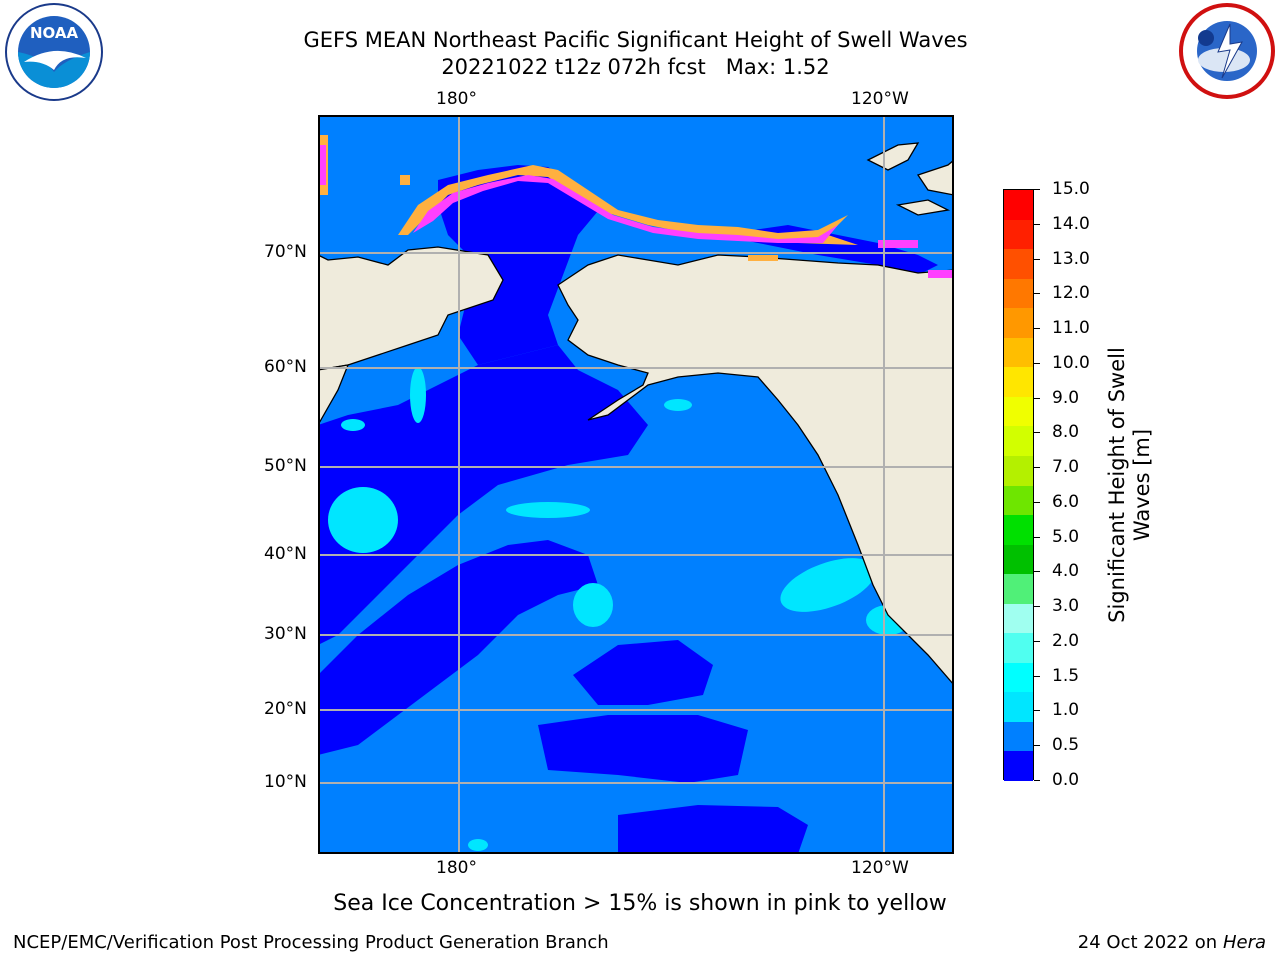 The width and height of the screenshot is (1280, 960). I want to click on colorbar-tick-label: 6.0, so click(1066, 501).